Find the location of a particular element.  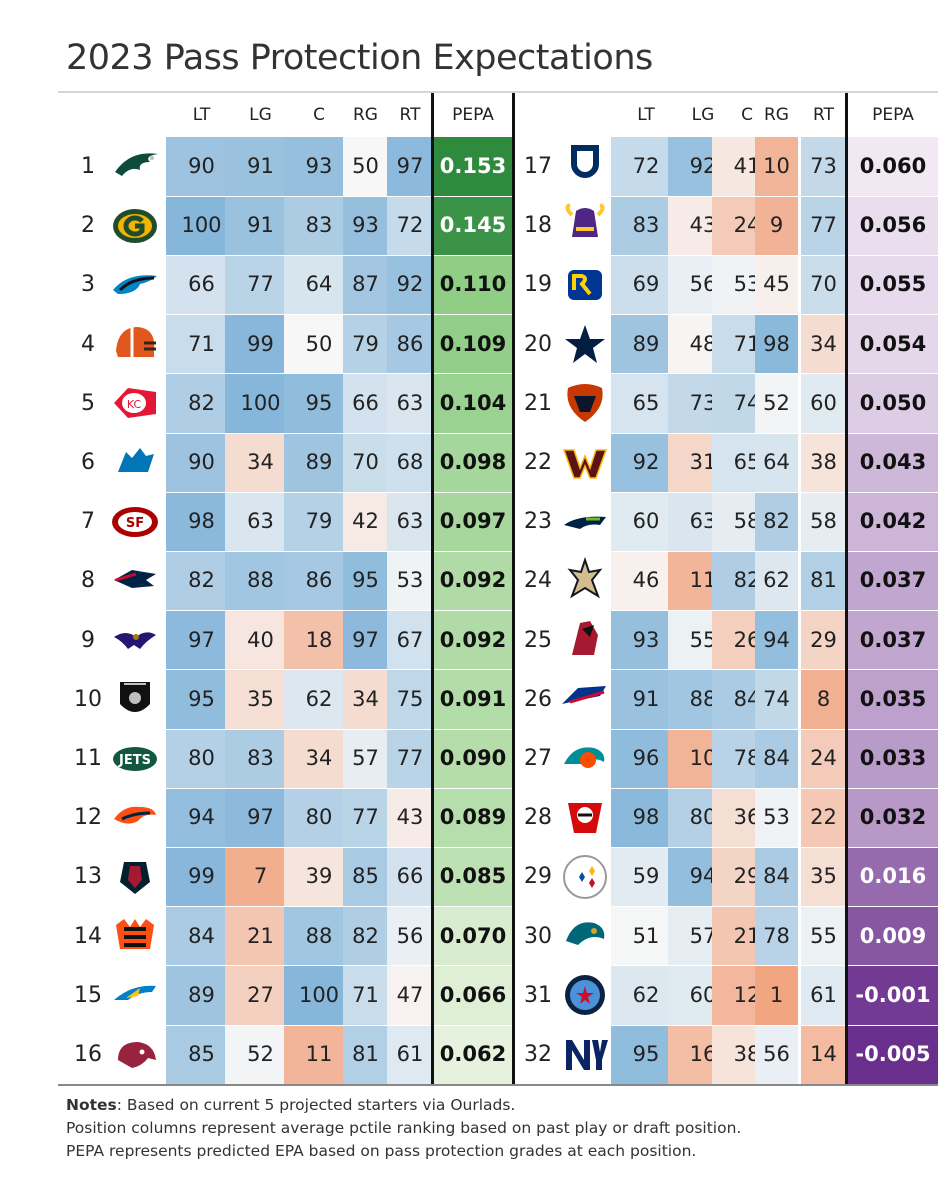

cell-c: 50 is located at coordinates (319, 344).